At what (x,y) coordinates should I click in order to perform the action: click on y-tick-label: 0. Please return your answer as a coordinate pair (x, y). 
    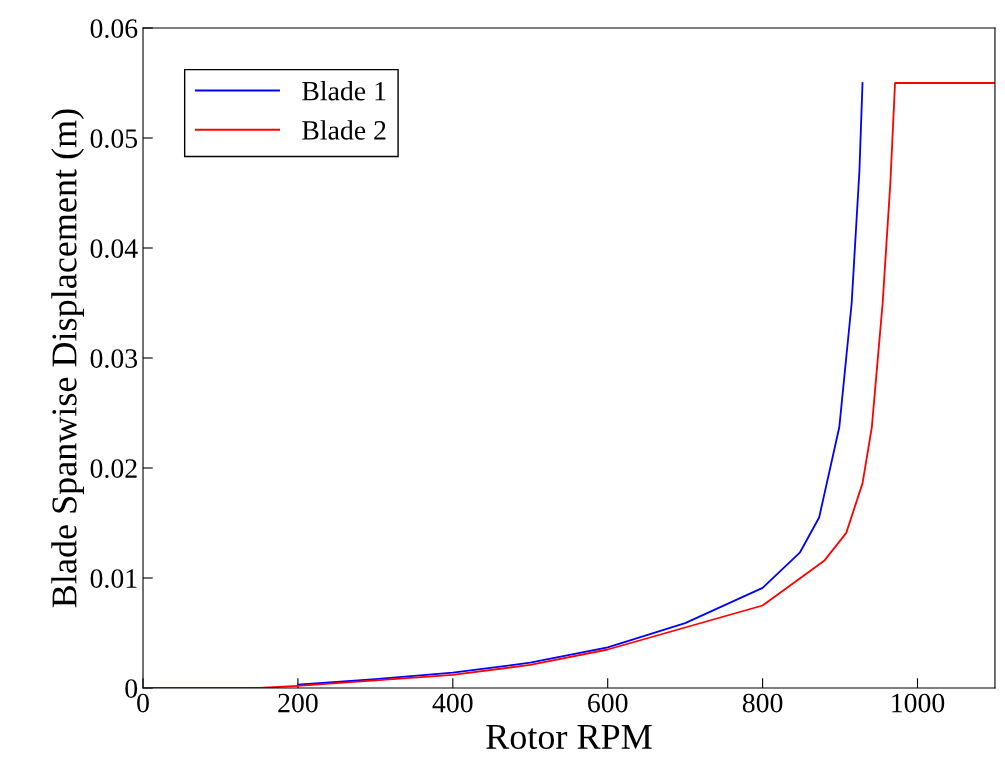
    Looking at the image, I should click on (131, 688).